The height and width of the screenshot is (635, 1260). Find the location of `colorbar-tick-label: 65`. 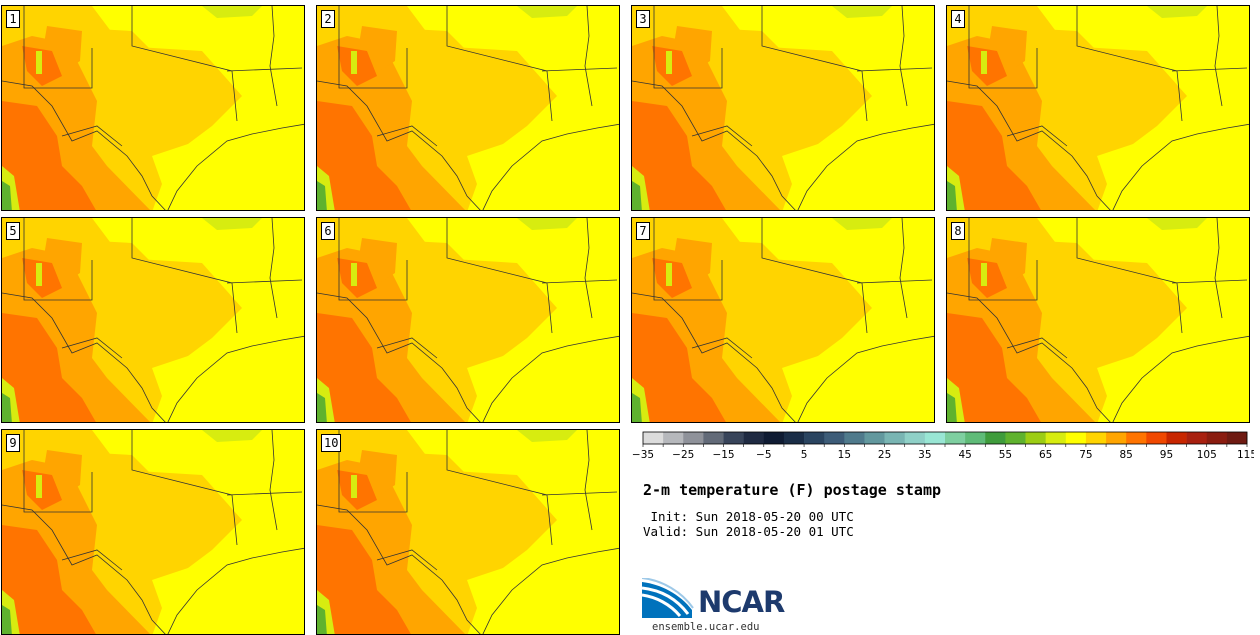

colorbar-tick-label: 65 is located at coordinates (1045, 455).